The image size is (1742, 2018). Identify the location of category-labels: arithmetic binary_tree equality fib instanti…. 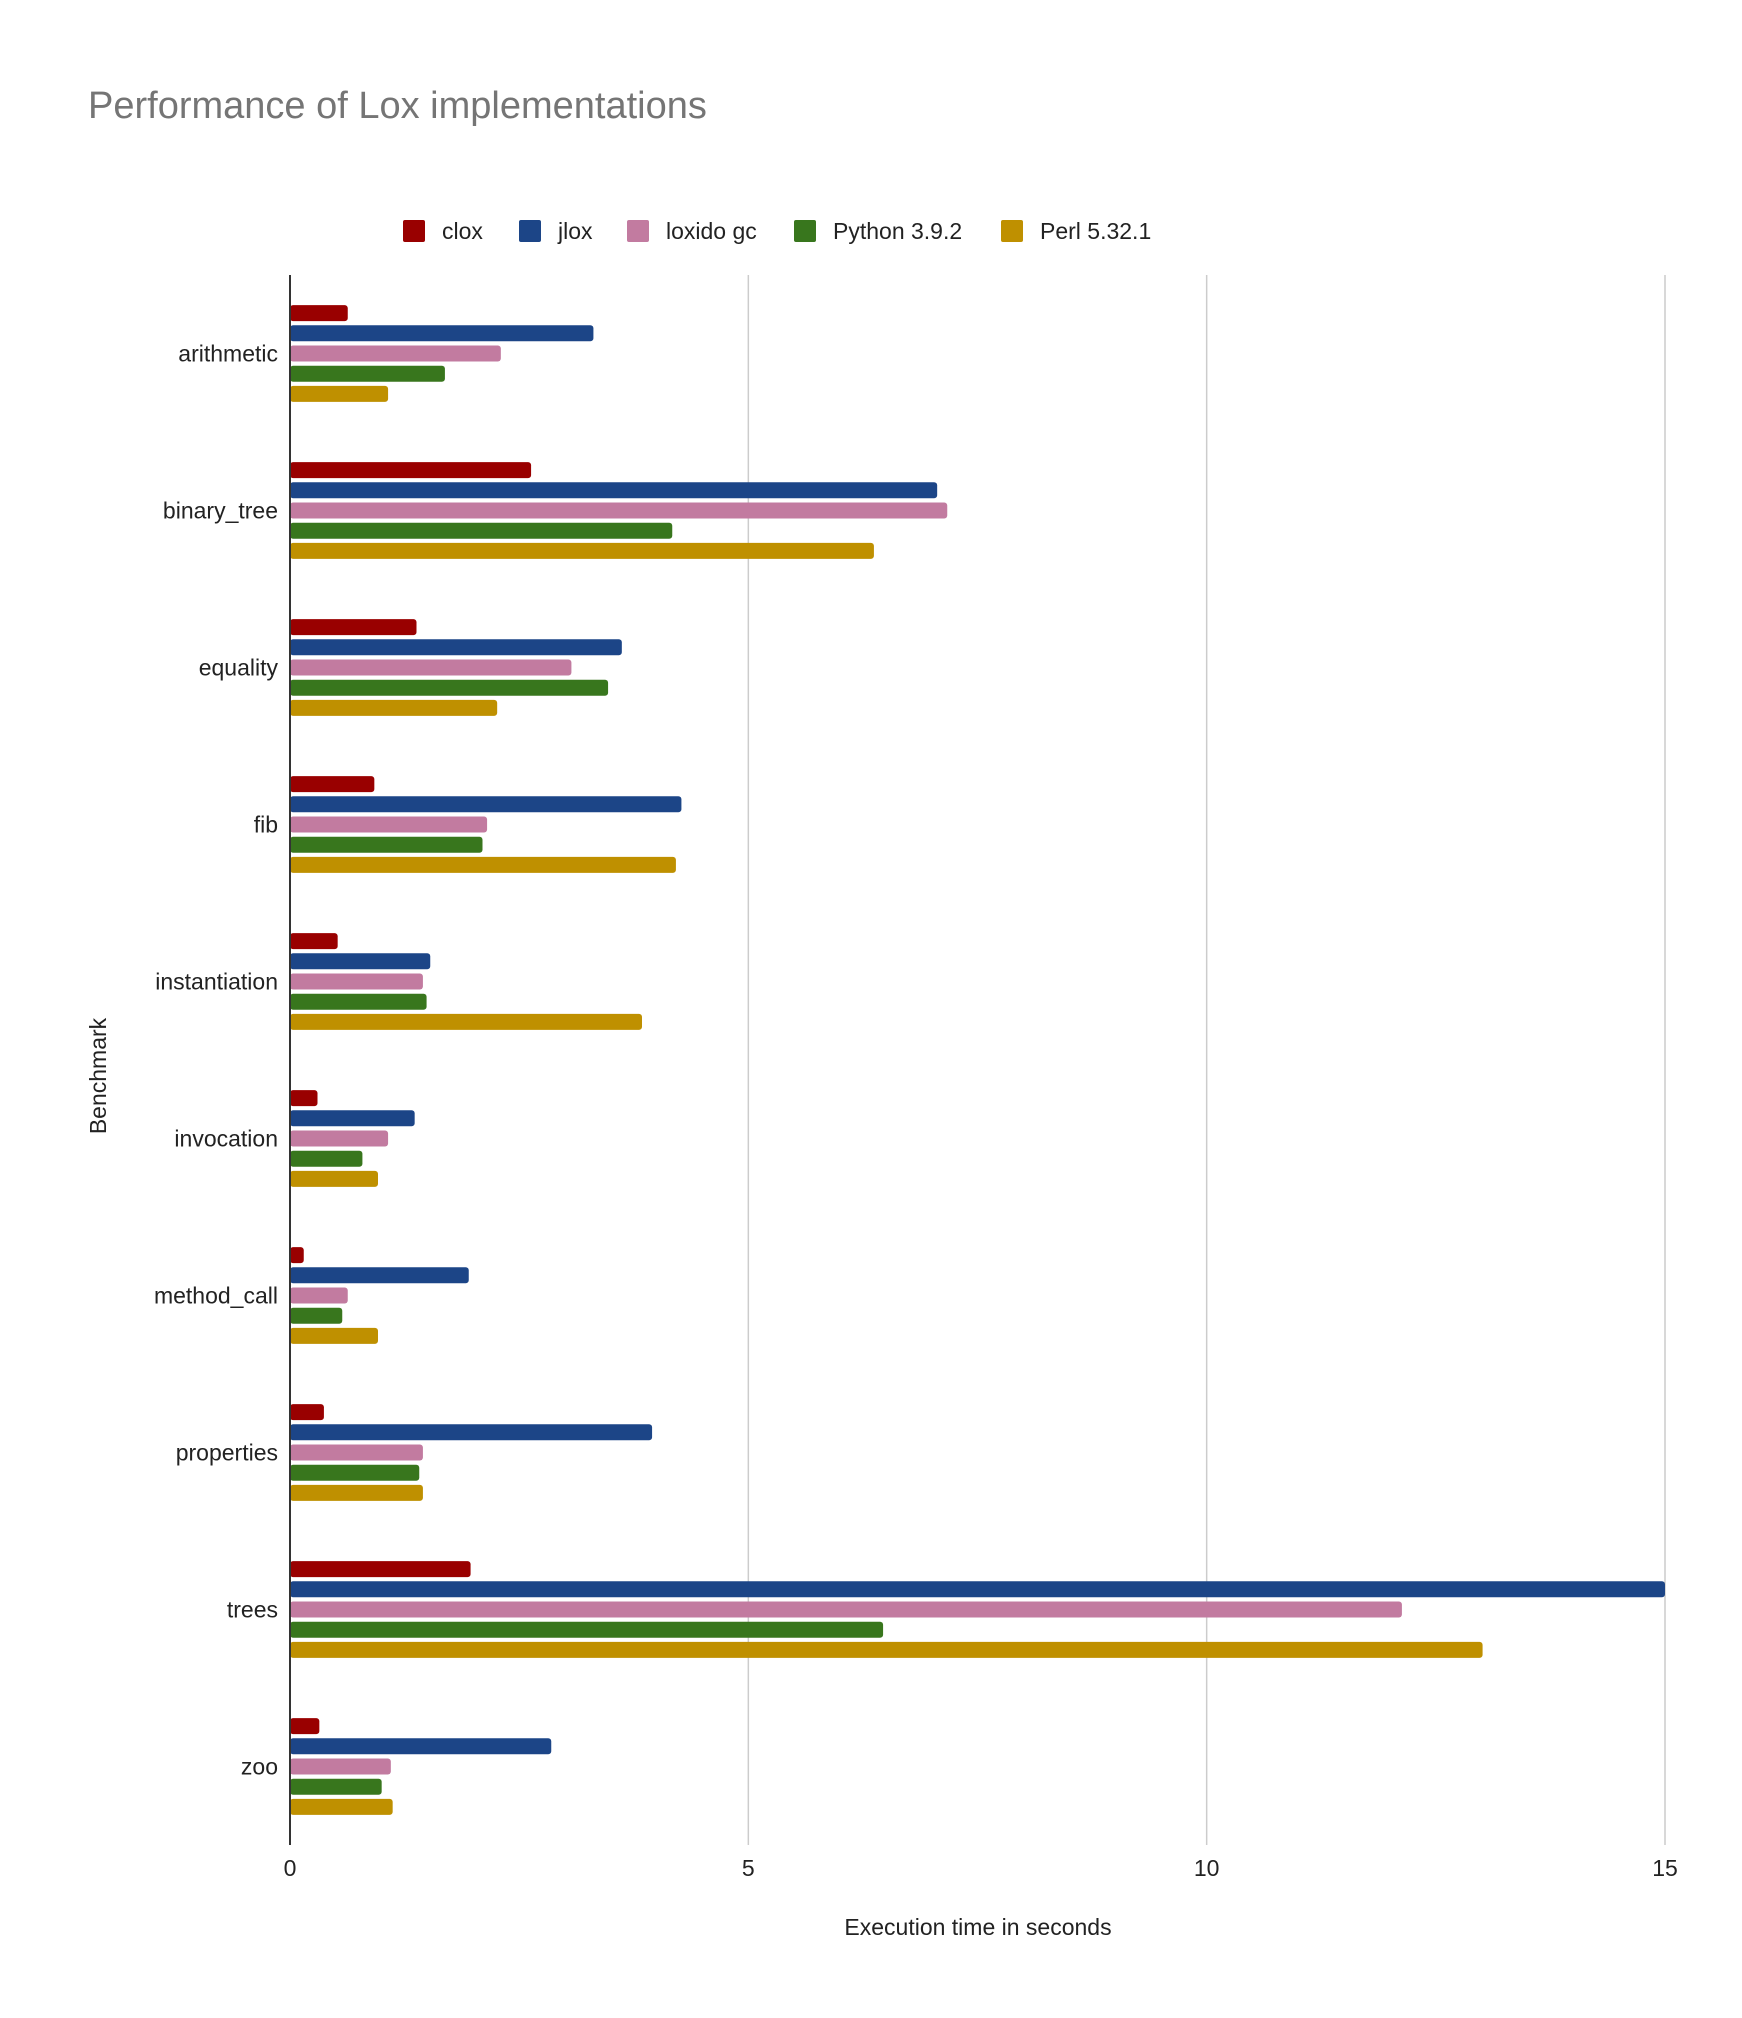
(216, 1060).